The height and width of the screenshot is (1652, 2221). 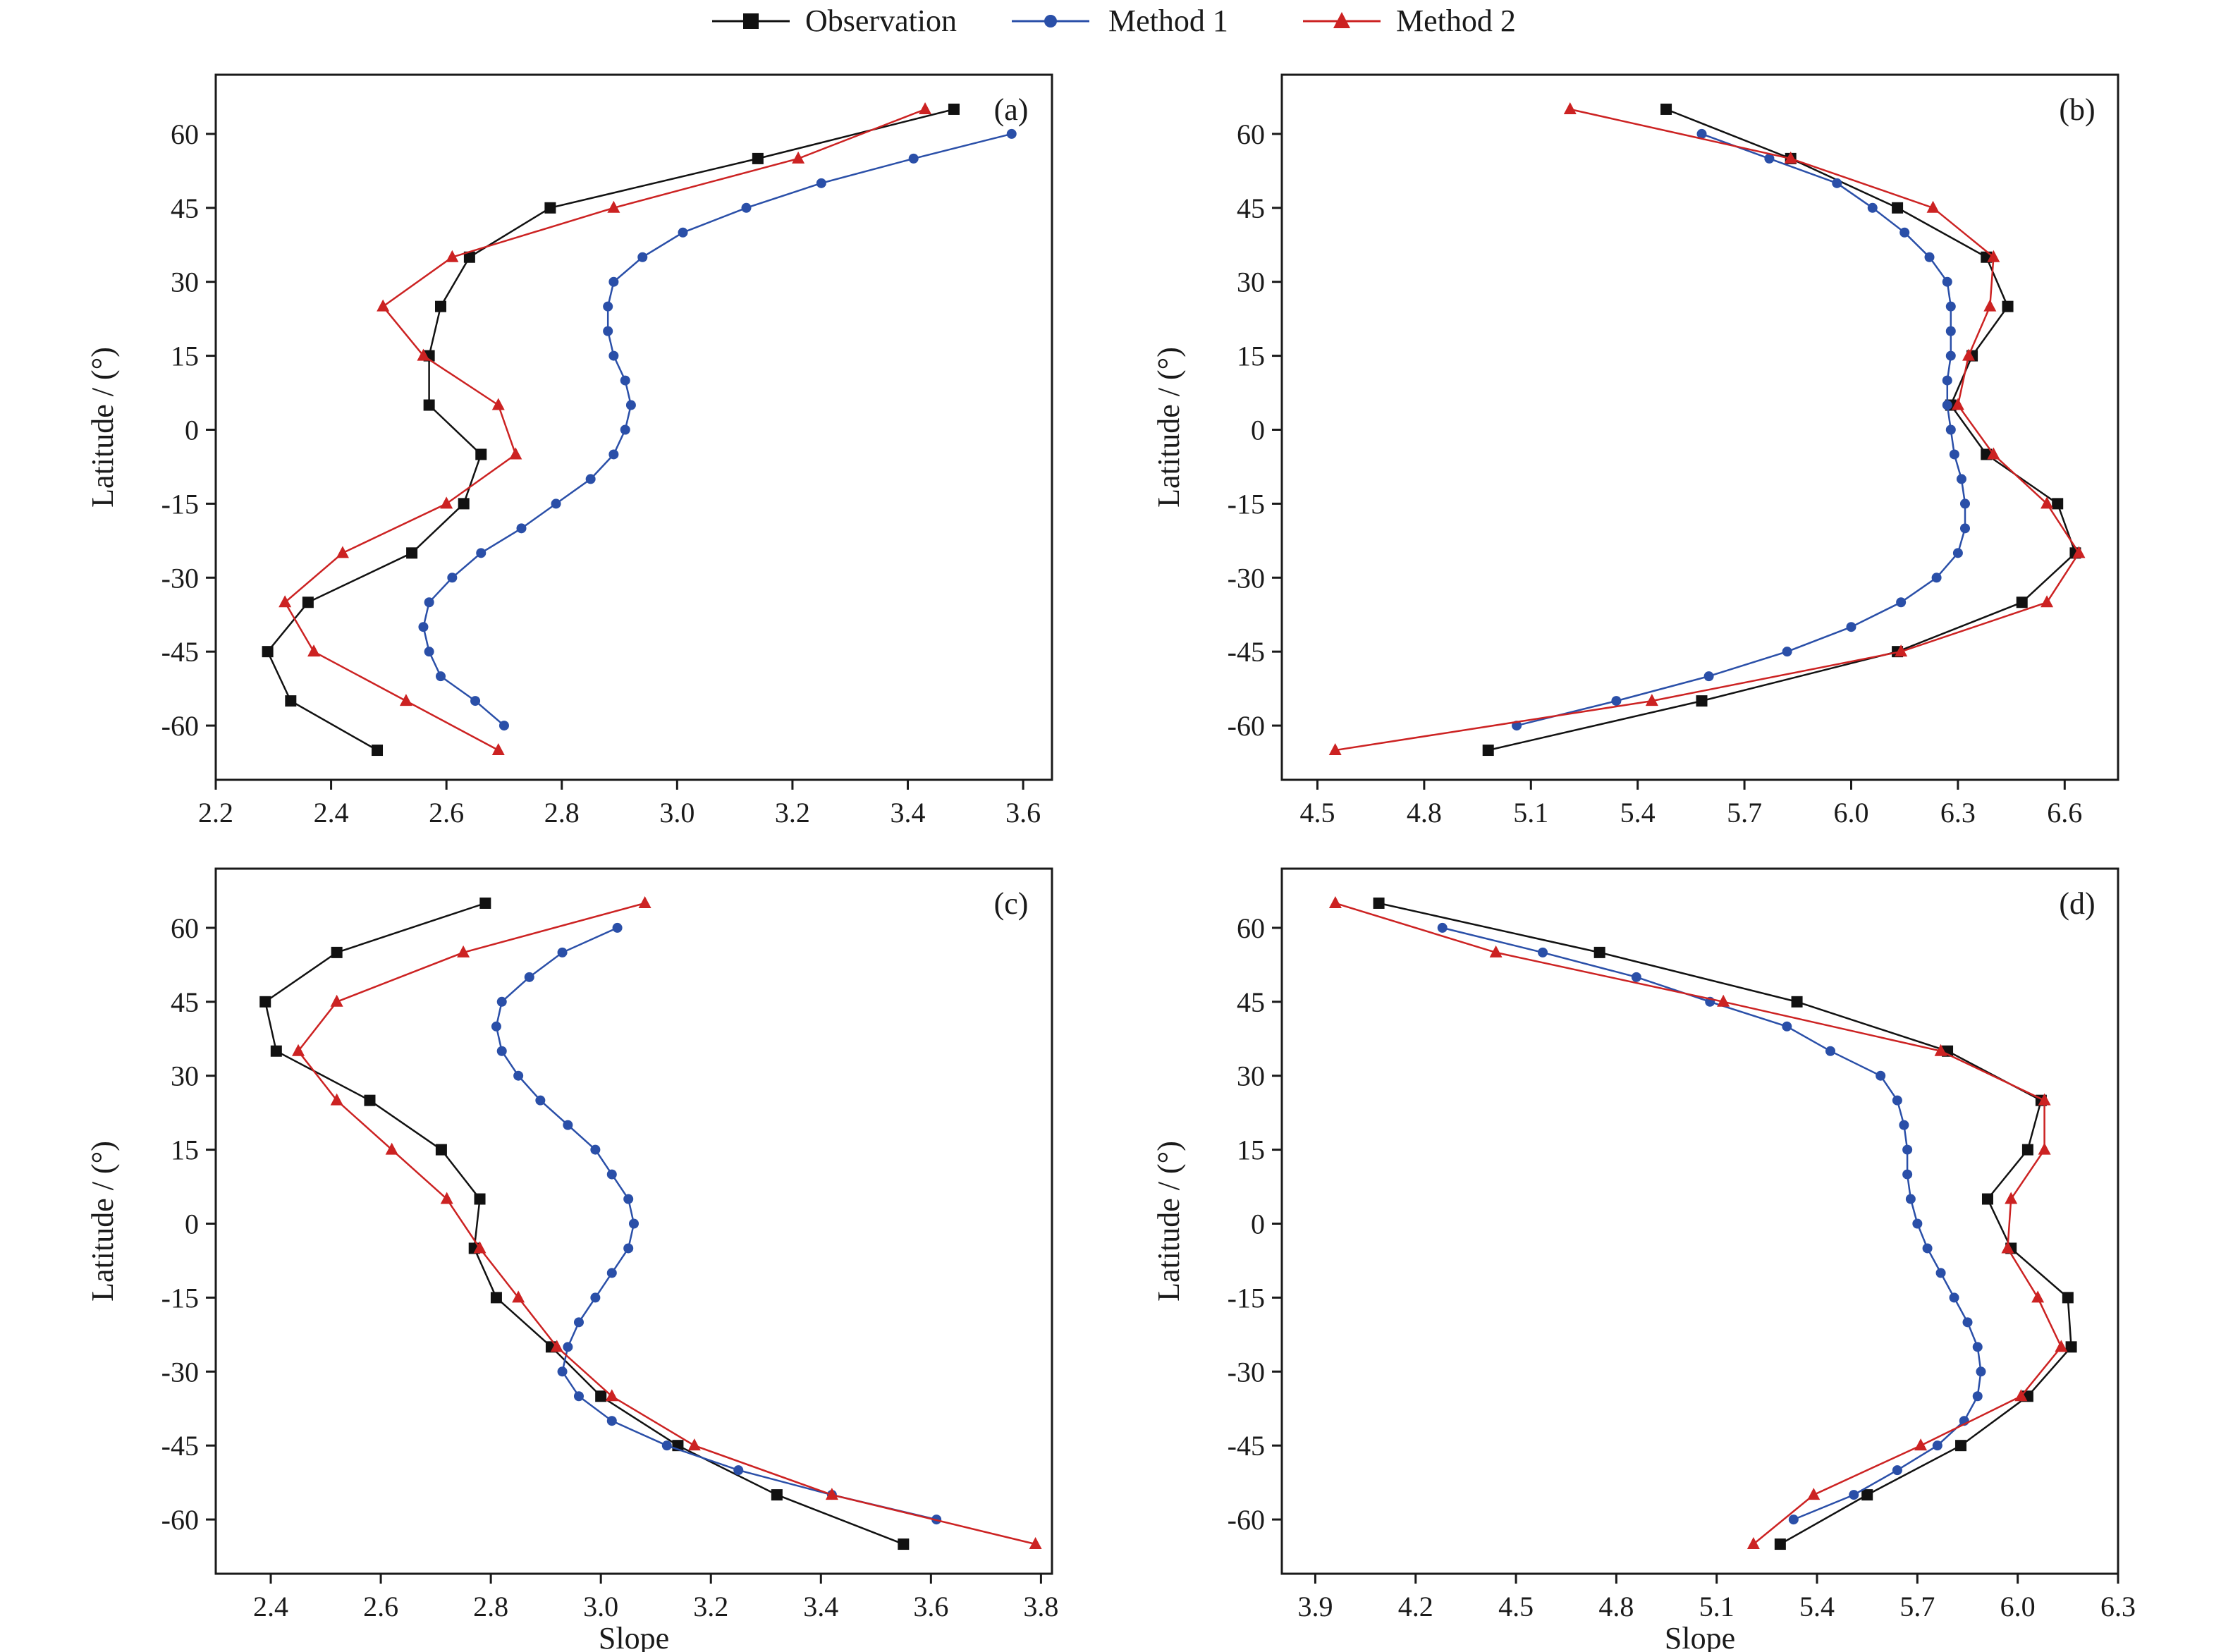 I want to click on x-tick-label: 6.6, so click(x=2064, y=813).